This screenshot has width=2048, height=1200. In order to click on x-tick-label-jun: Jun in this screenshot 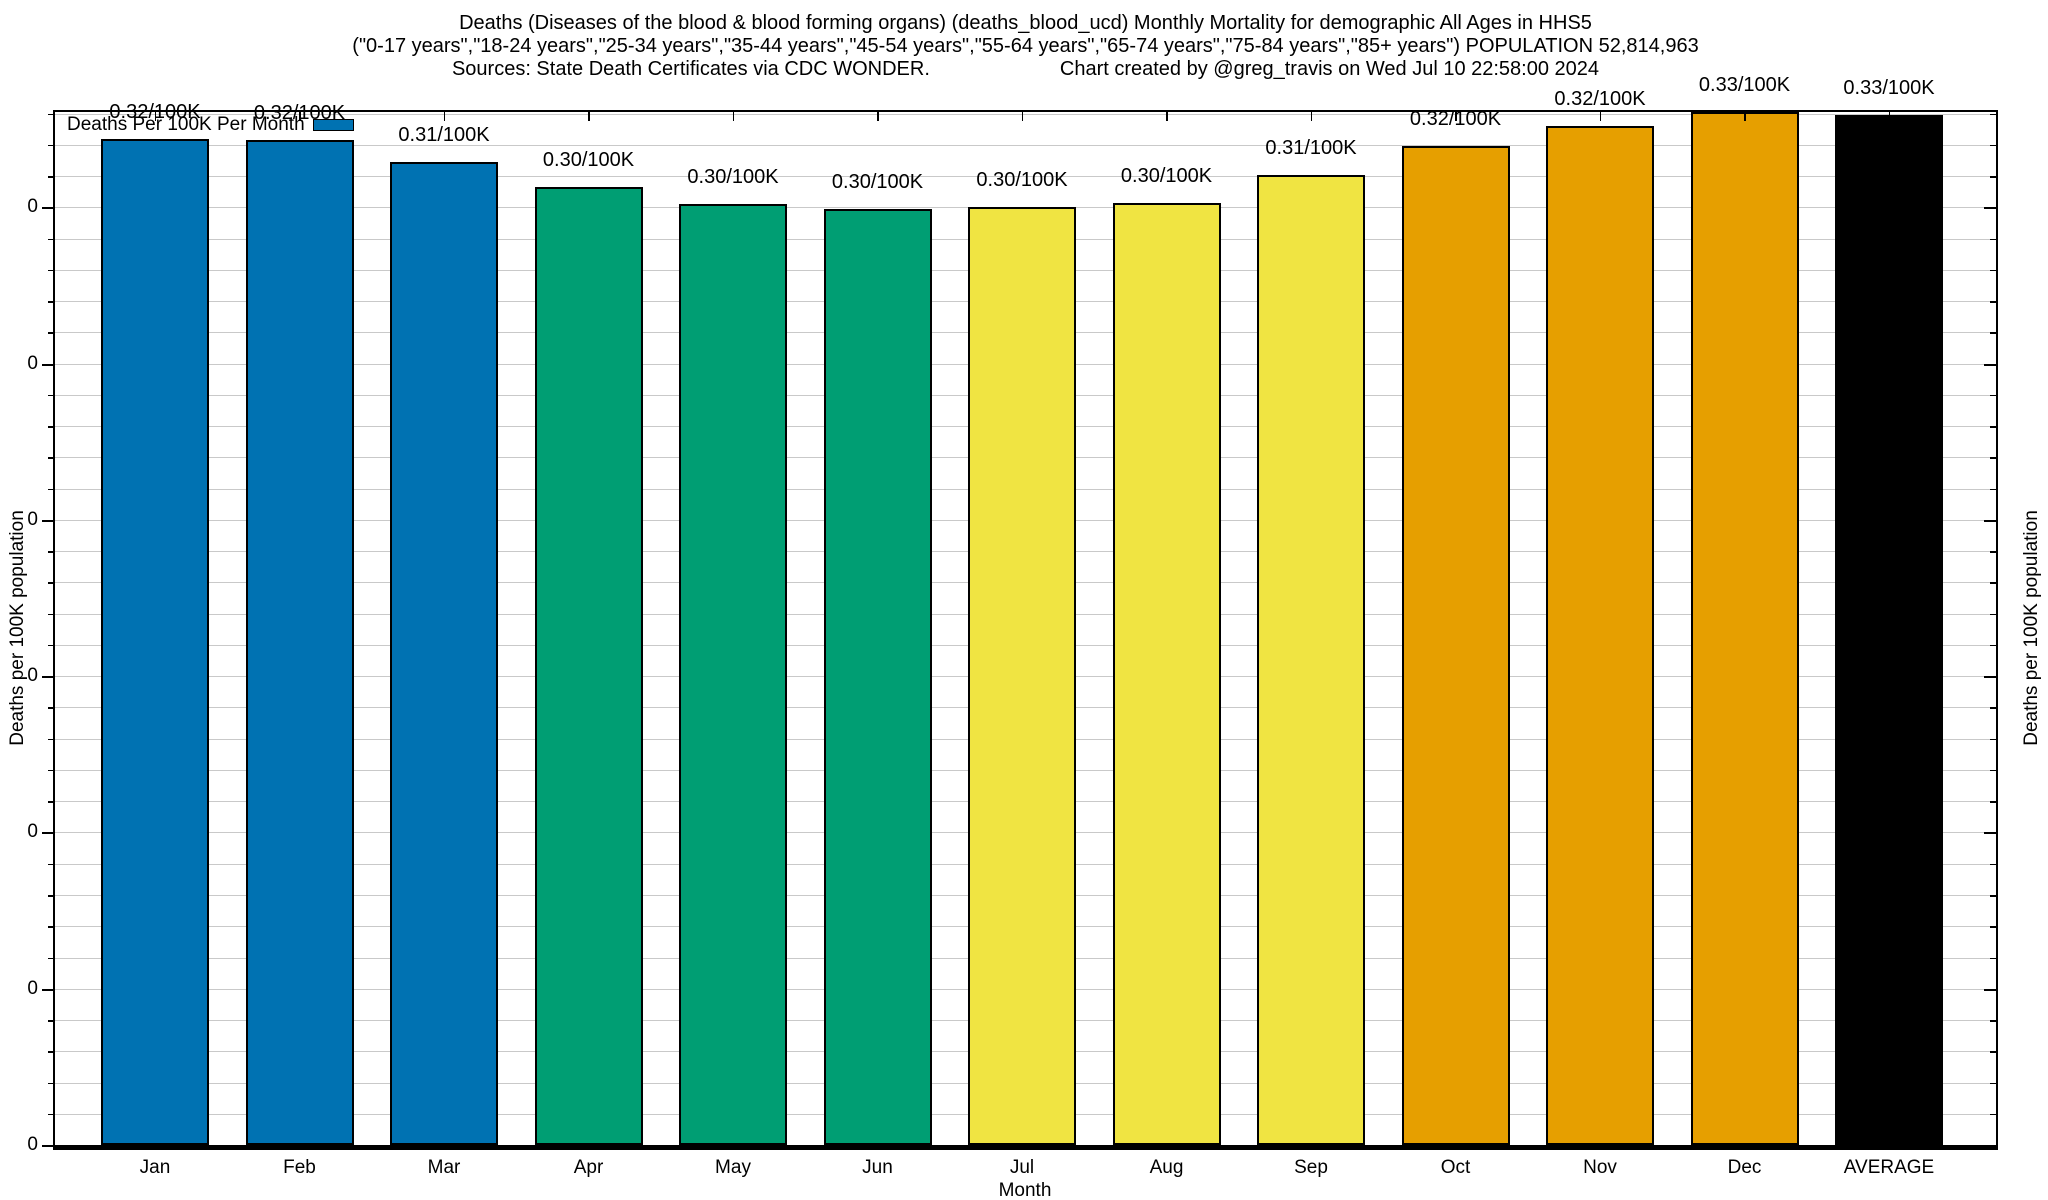, I will do `click(877, 1167)`.